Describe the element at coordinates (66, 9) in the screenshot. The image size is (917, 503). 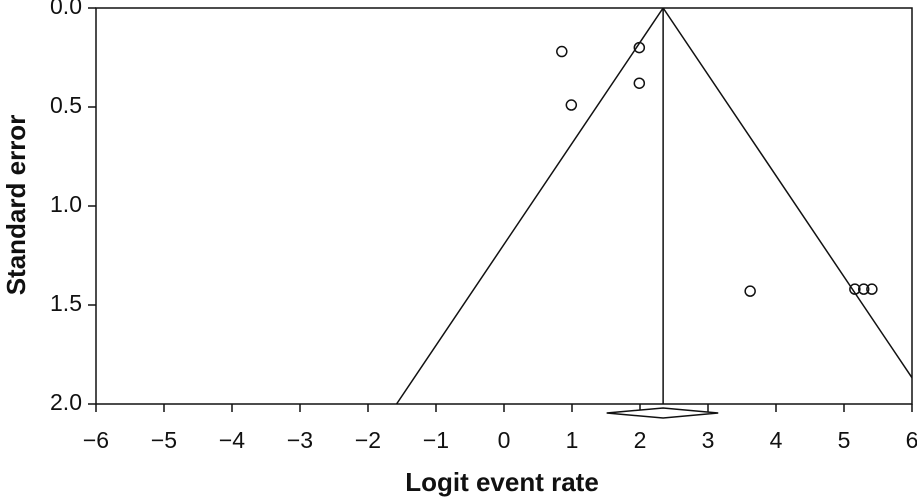
I see `y-tick-label: 0.0` at that location.